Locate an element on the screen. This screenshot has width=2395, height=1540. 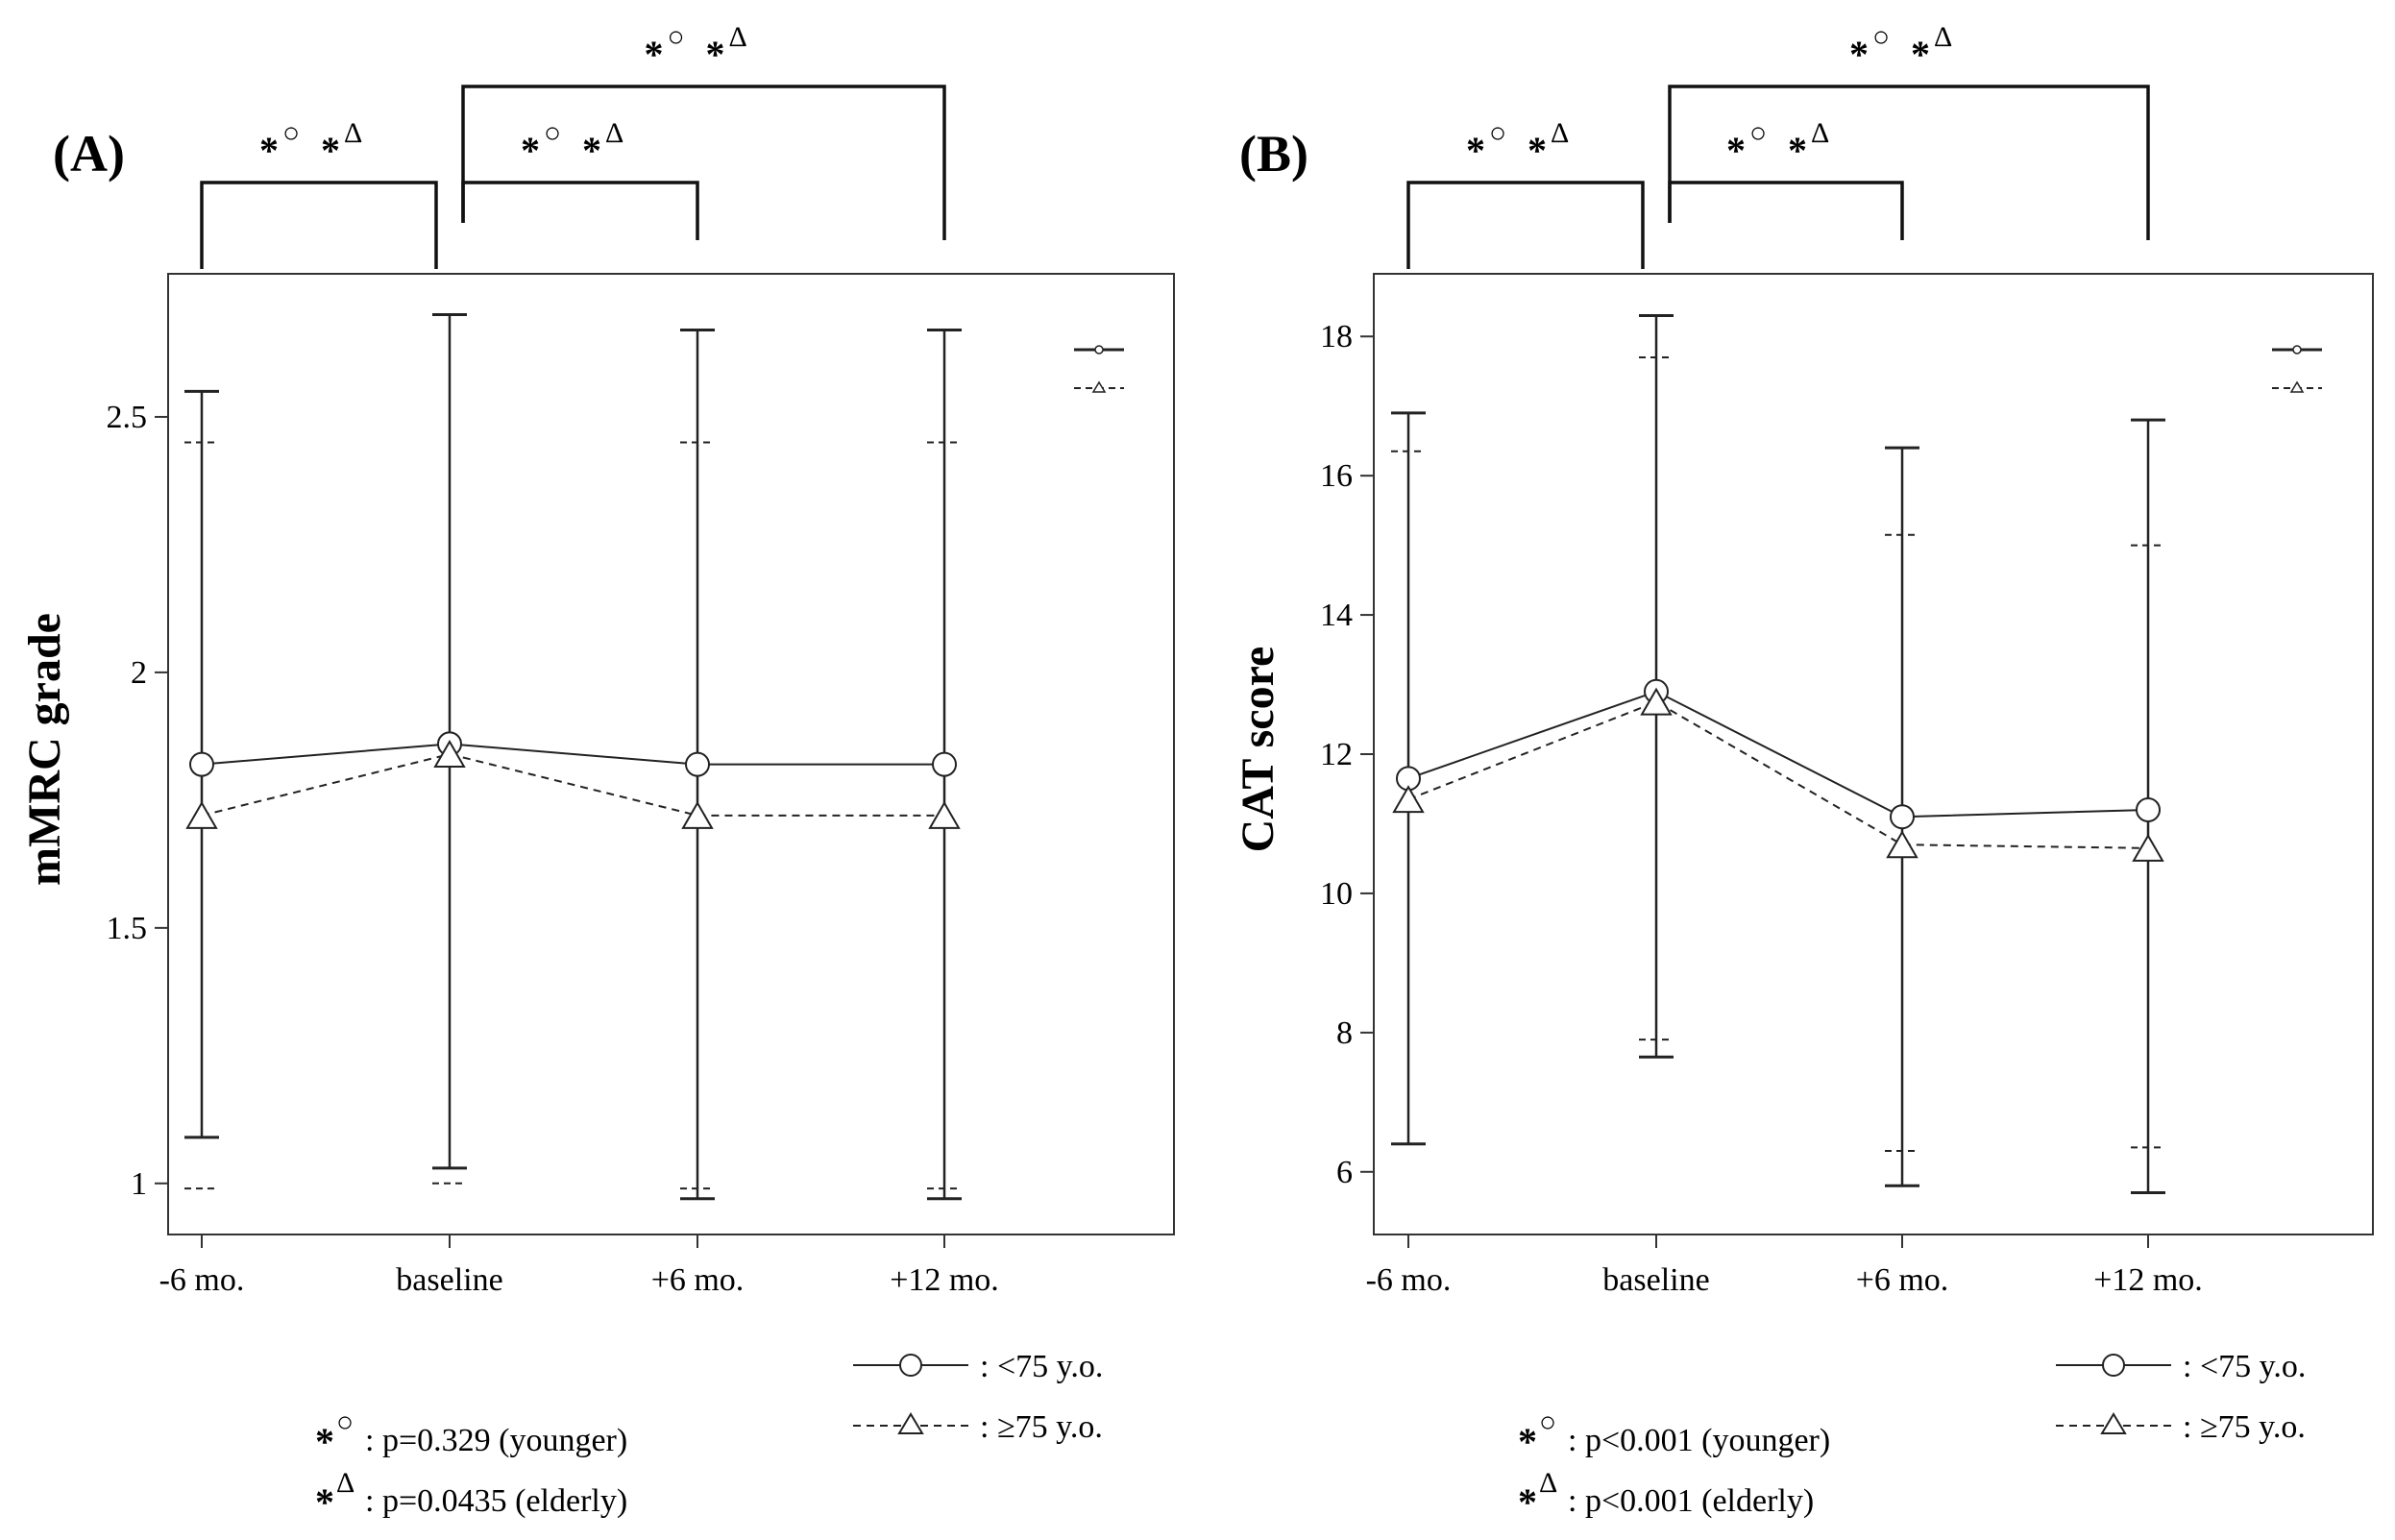
y-tick-label: 16 is located at coordinates (1336, 476).